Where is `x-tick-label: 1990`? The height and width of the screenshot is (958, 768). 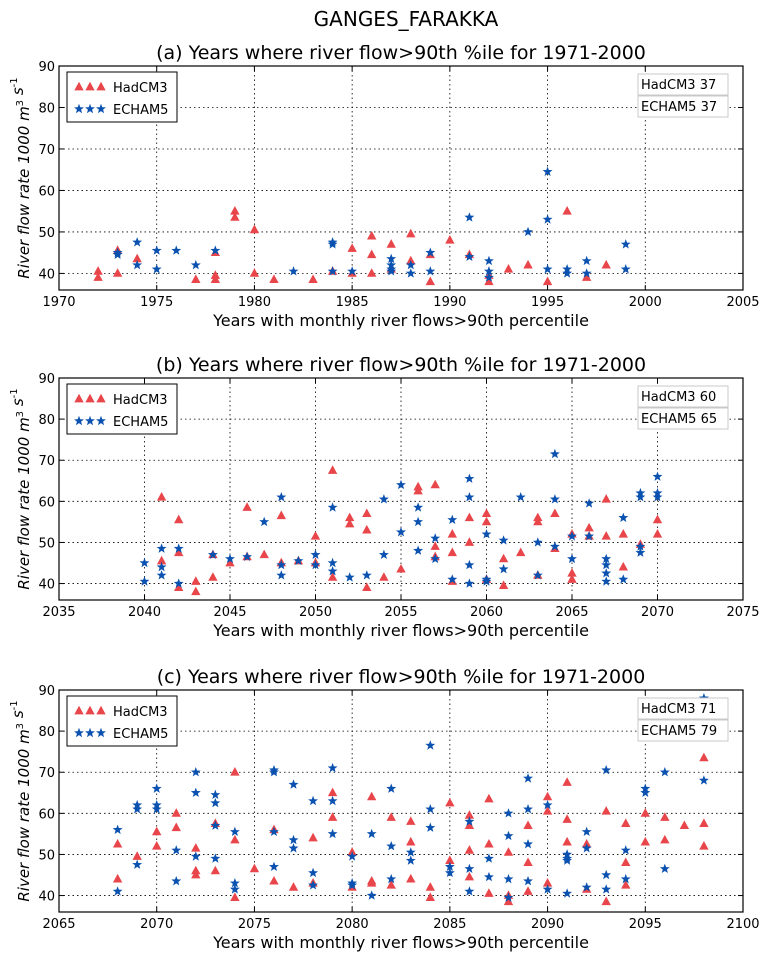 x-tick-label: 1990 is located at coordinates (449, 302).